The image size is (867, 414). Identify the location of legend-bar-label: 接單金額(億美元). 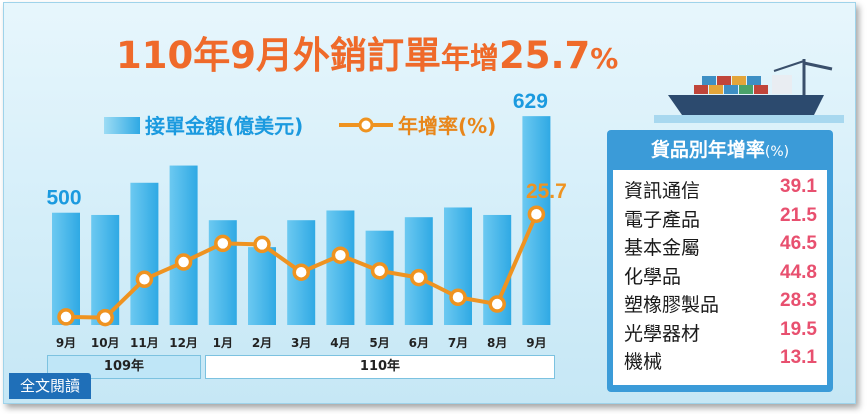
(224, 126).